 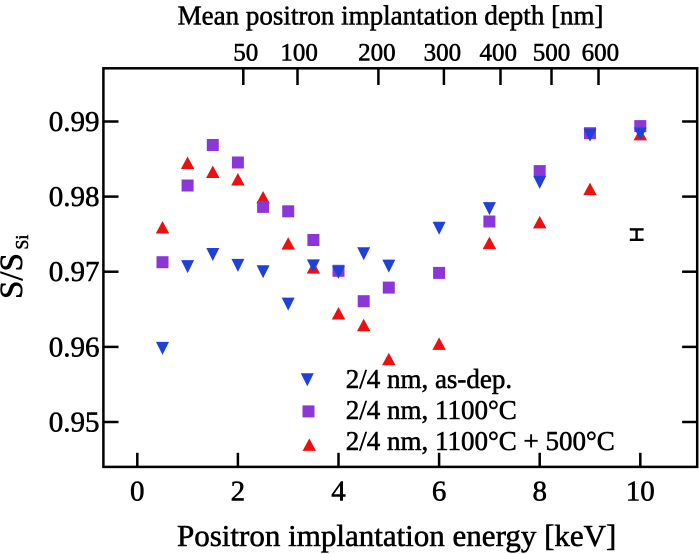 I want to click on svg-text: 400, so click(x=499, y=52).